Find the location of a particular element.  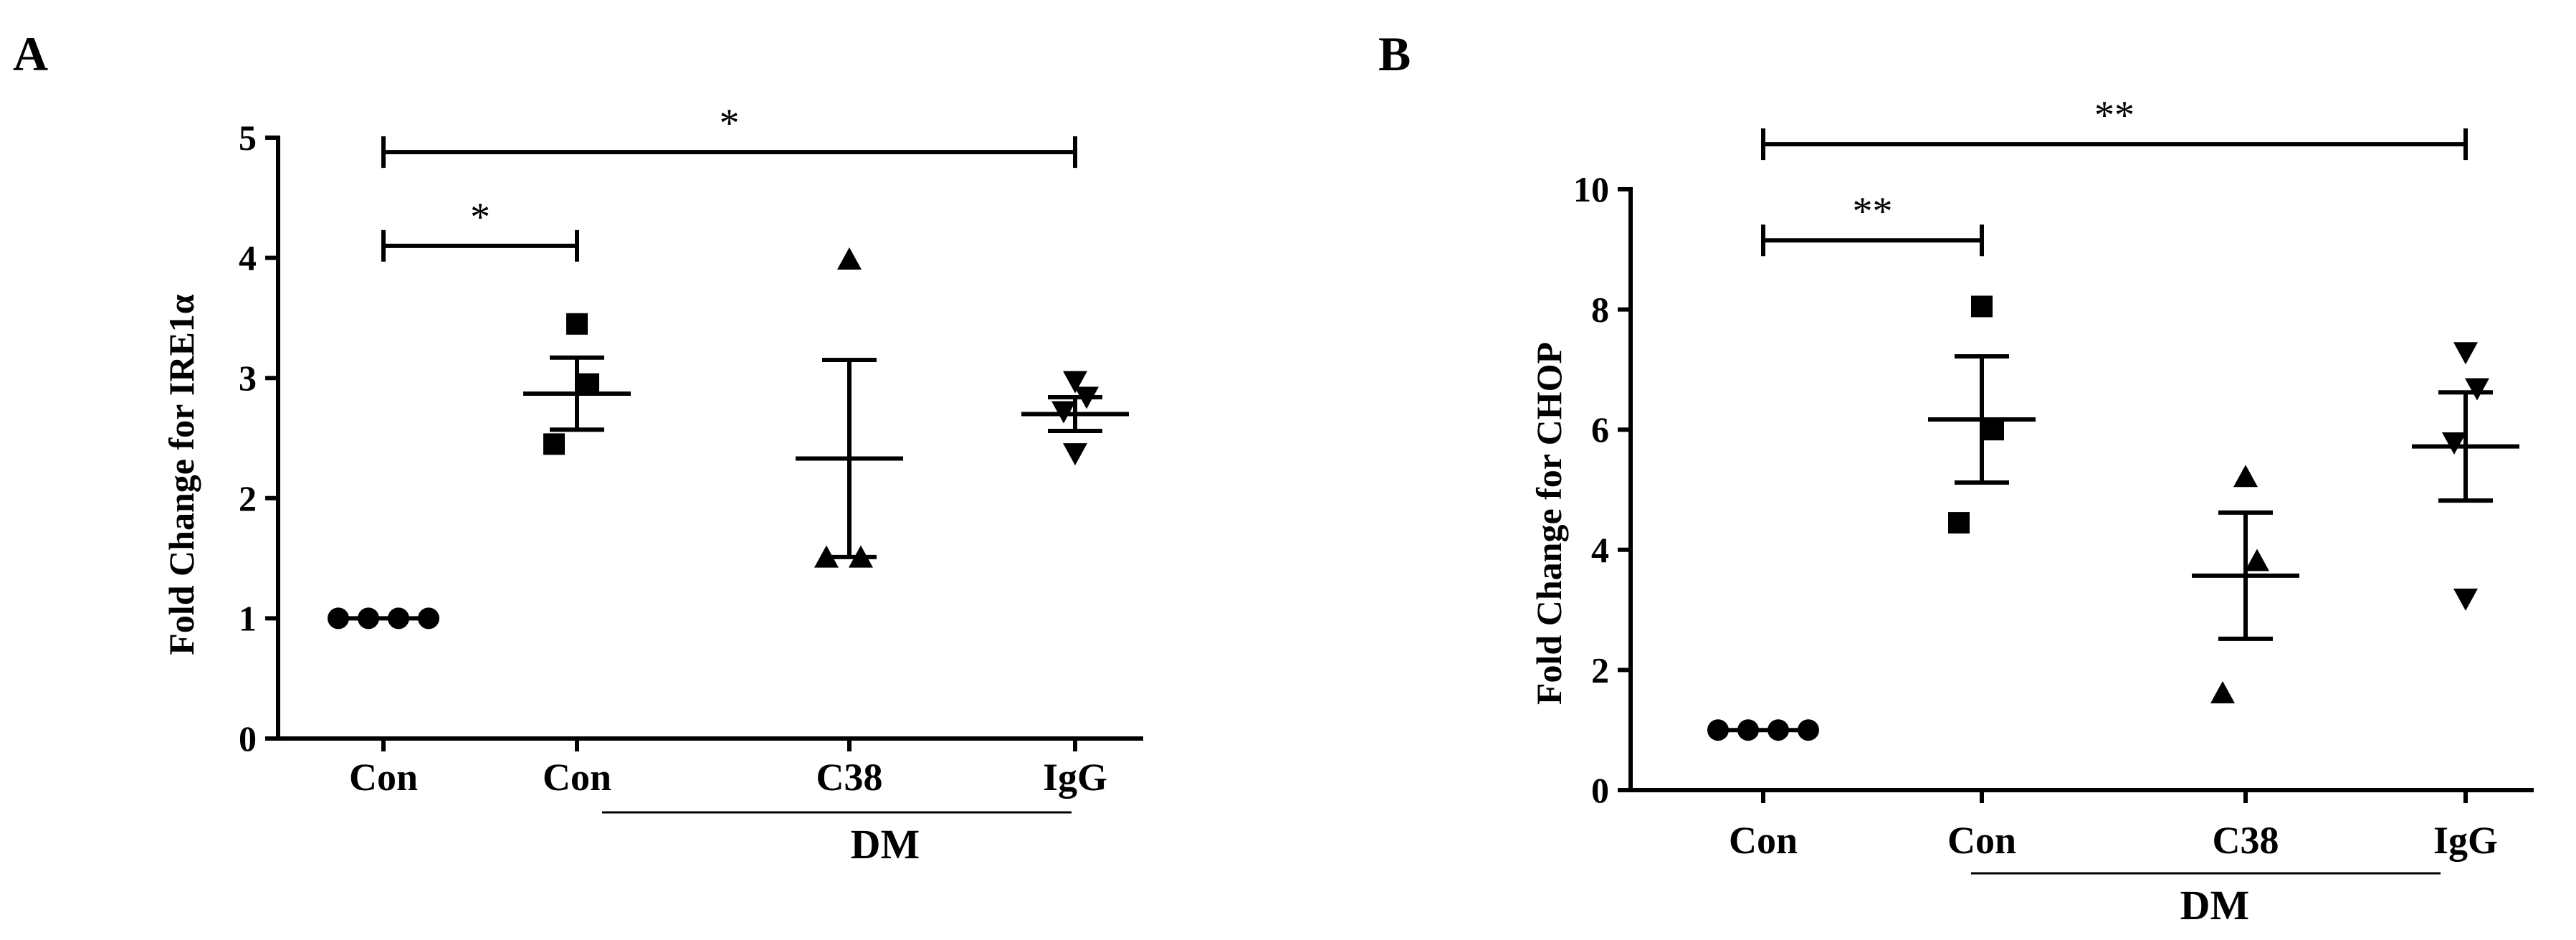

panel-label-b: B is located at coordinates (1394, 54).